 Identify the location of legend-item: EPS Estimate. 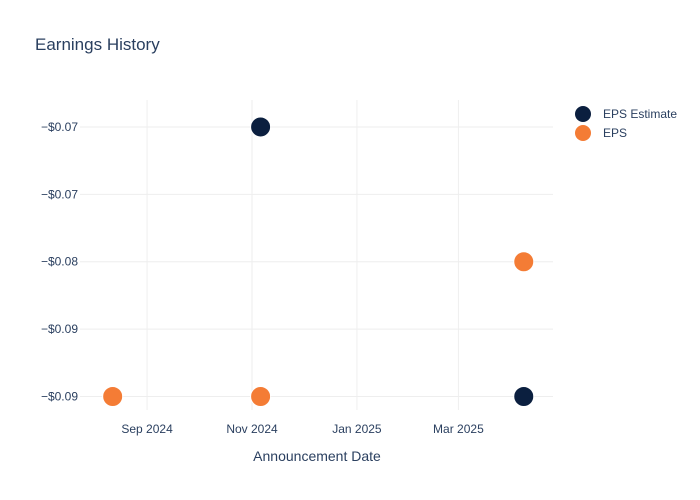
(626, 114).